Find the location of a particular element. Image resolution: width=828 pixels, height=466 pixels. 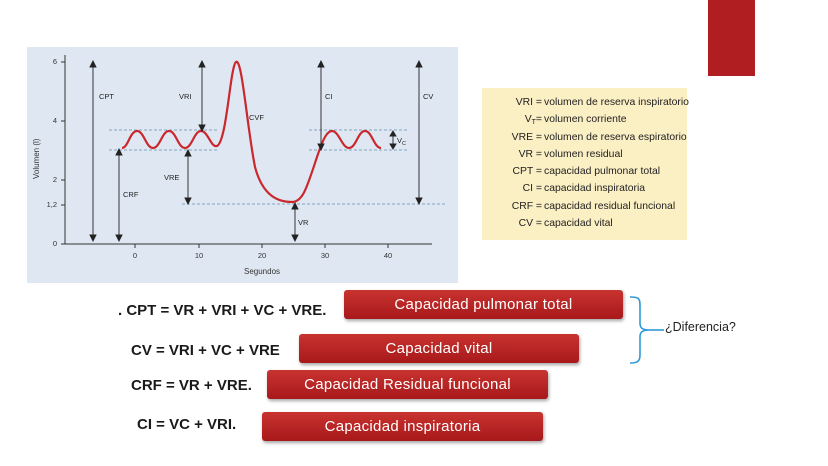

legend-row-vre: VRE = volumen de reserva espiratorio is located at coordinates (599, 137).